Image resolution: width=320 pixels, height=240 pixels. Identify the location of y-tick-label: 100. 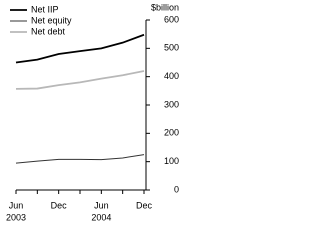
(171, 161).